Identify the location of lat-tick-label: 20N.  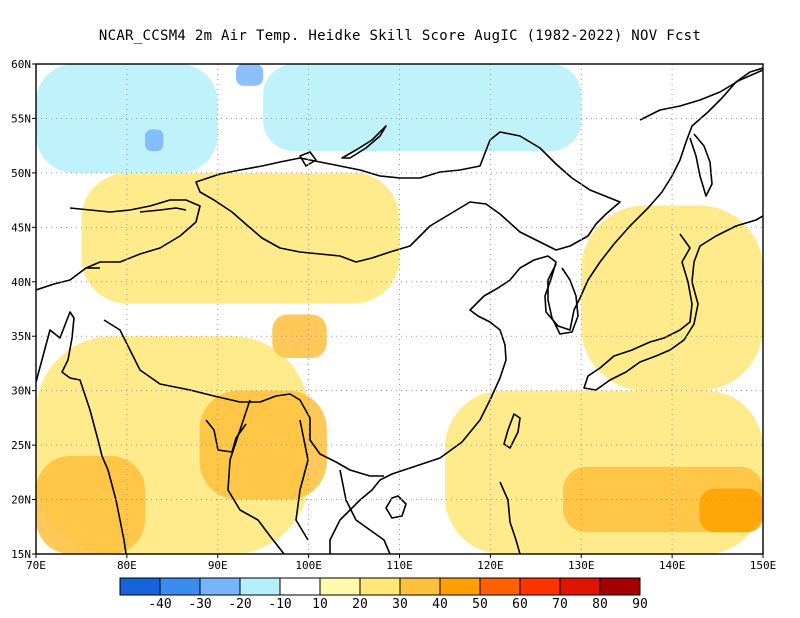
(21, 500).